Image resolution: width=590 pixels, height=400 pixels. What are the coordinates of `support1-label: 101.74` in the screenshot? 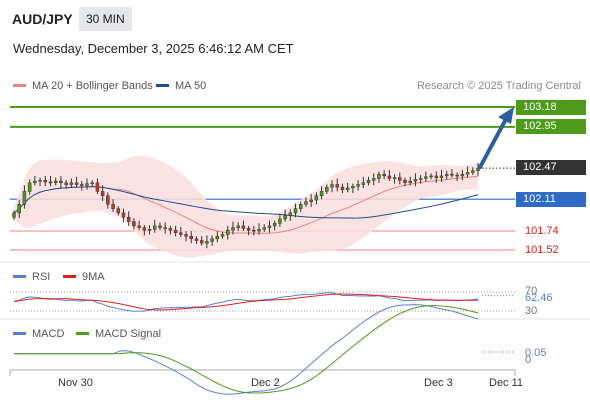 It's located at (542, 231).